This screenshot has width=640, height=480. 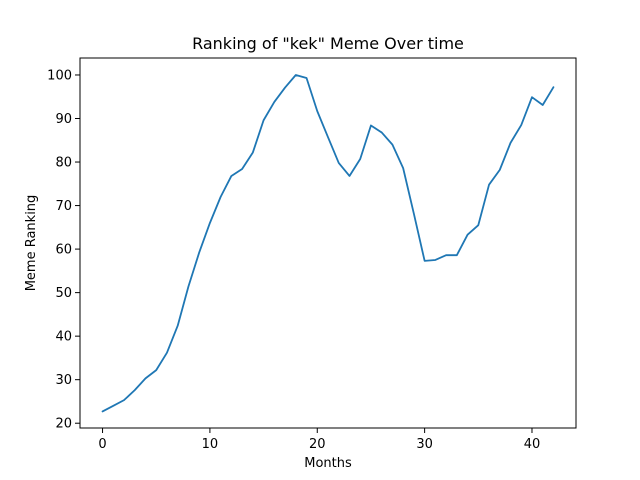 I want to click on y-tick-label: 50, so click(x=63, y=293).